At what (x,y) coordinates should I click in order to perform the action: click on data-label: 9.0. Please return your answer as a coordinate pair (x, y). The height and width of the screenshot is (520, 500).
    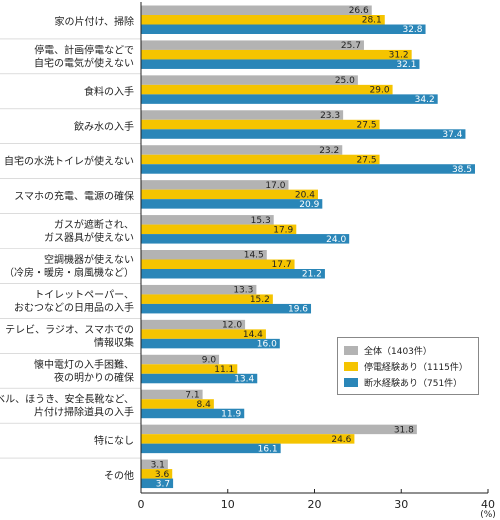
    Looking at the image, I should click on (209, 360).